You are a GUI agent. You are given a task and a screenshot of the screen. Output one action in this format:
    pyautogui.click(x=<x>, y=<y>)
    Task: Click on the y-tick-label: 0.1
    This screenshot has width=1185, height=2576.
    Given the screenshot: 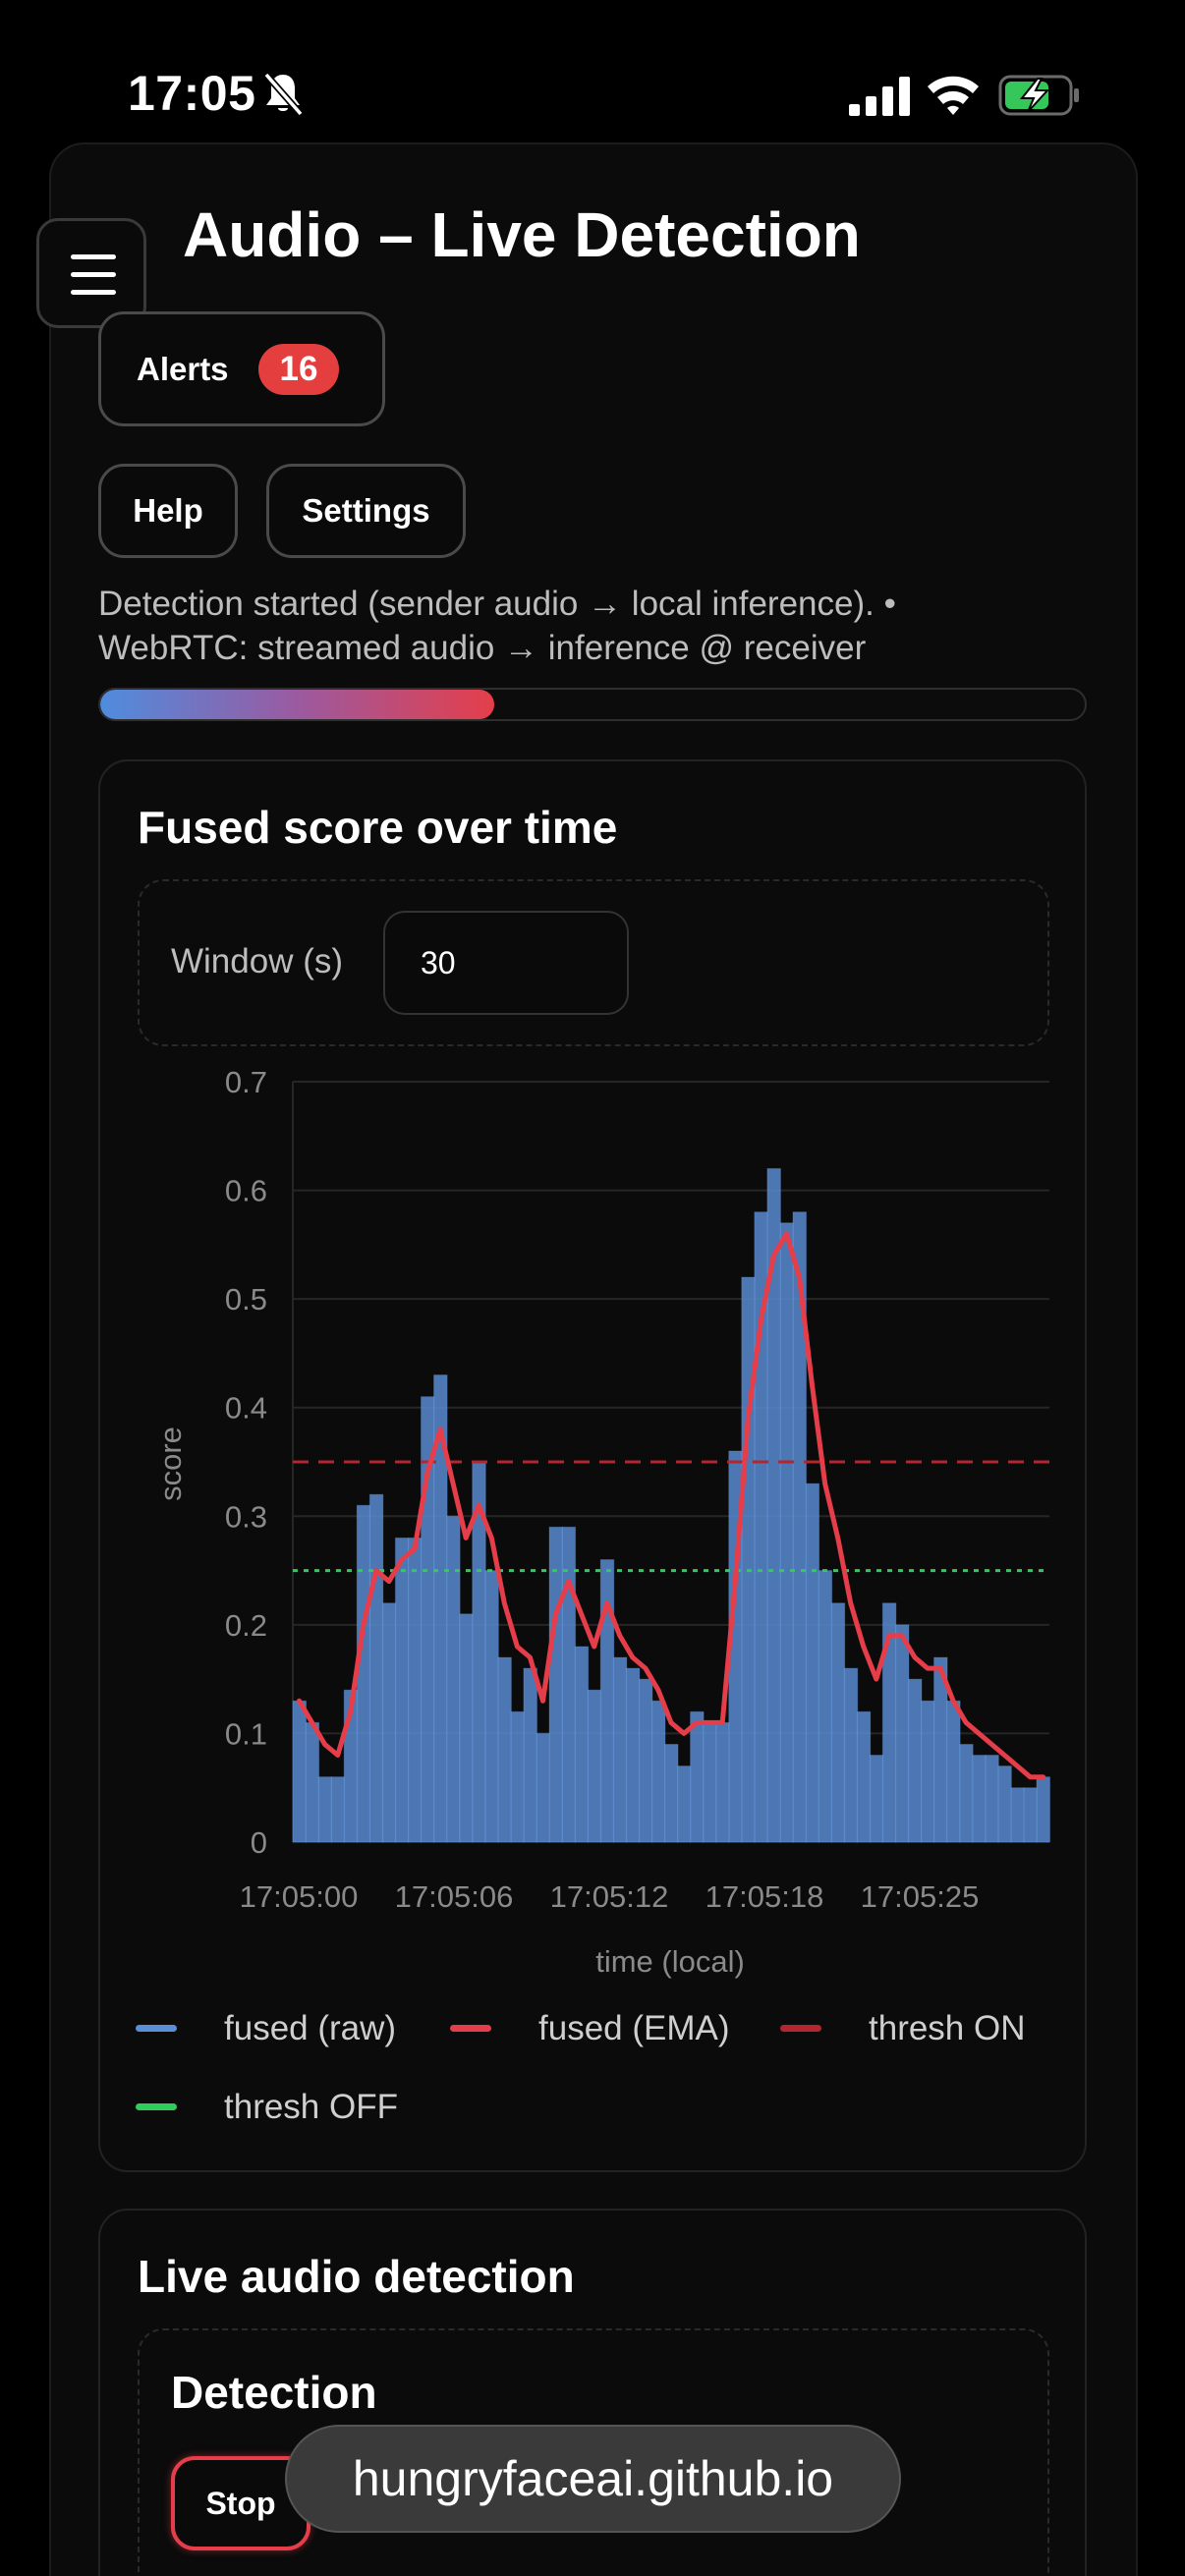 What is the action you would take?
    pyautogui.click(x=246, y=1733)
    